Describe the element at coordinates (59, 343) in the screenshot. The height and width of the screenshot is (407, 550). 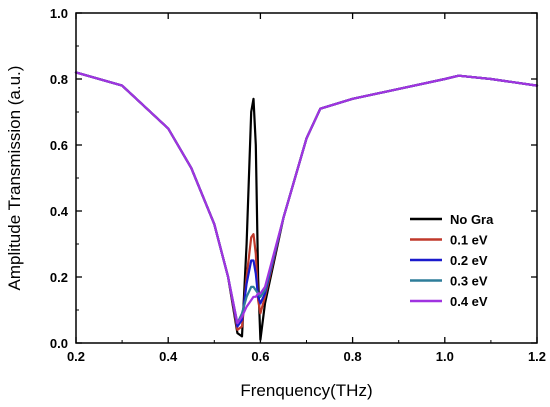
I see `y-tick-label: 0.0` at that location.